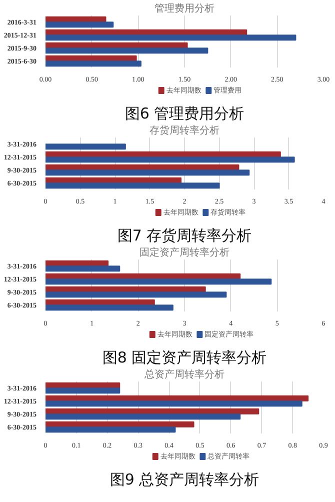 This screenshot has width=335, height=502. I want to click on chart-title: 总资产周转率分析, so click(184, 374).